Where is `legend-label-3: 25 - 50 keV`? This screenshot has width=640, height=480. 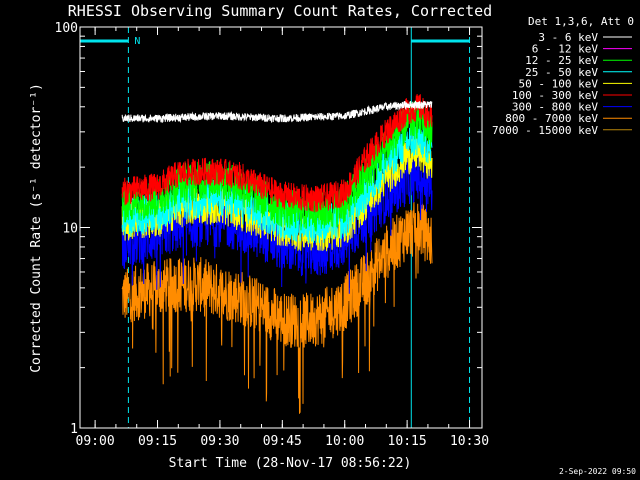
legend-label-3: 25 - 50 keV is located at coordinates (561, 72).